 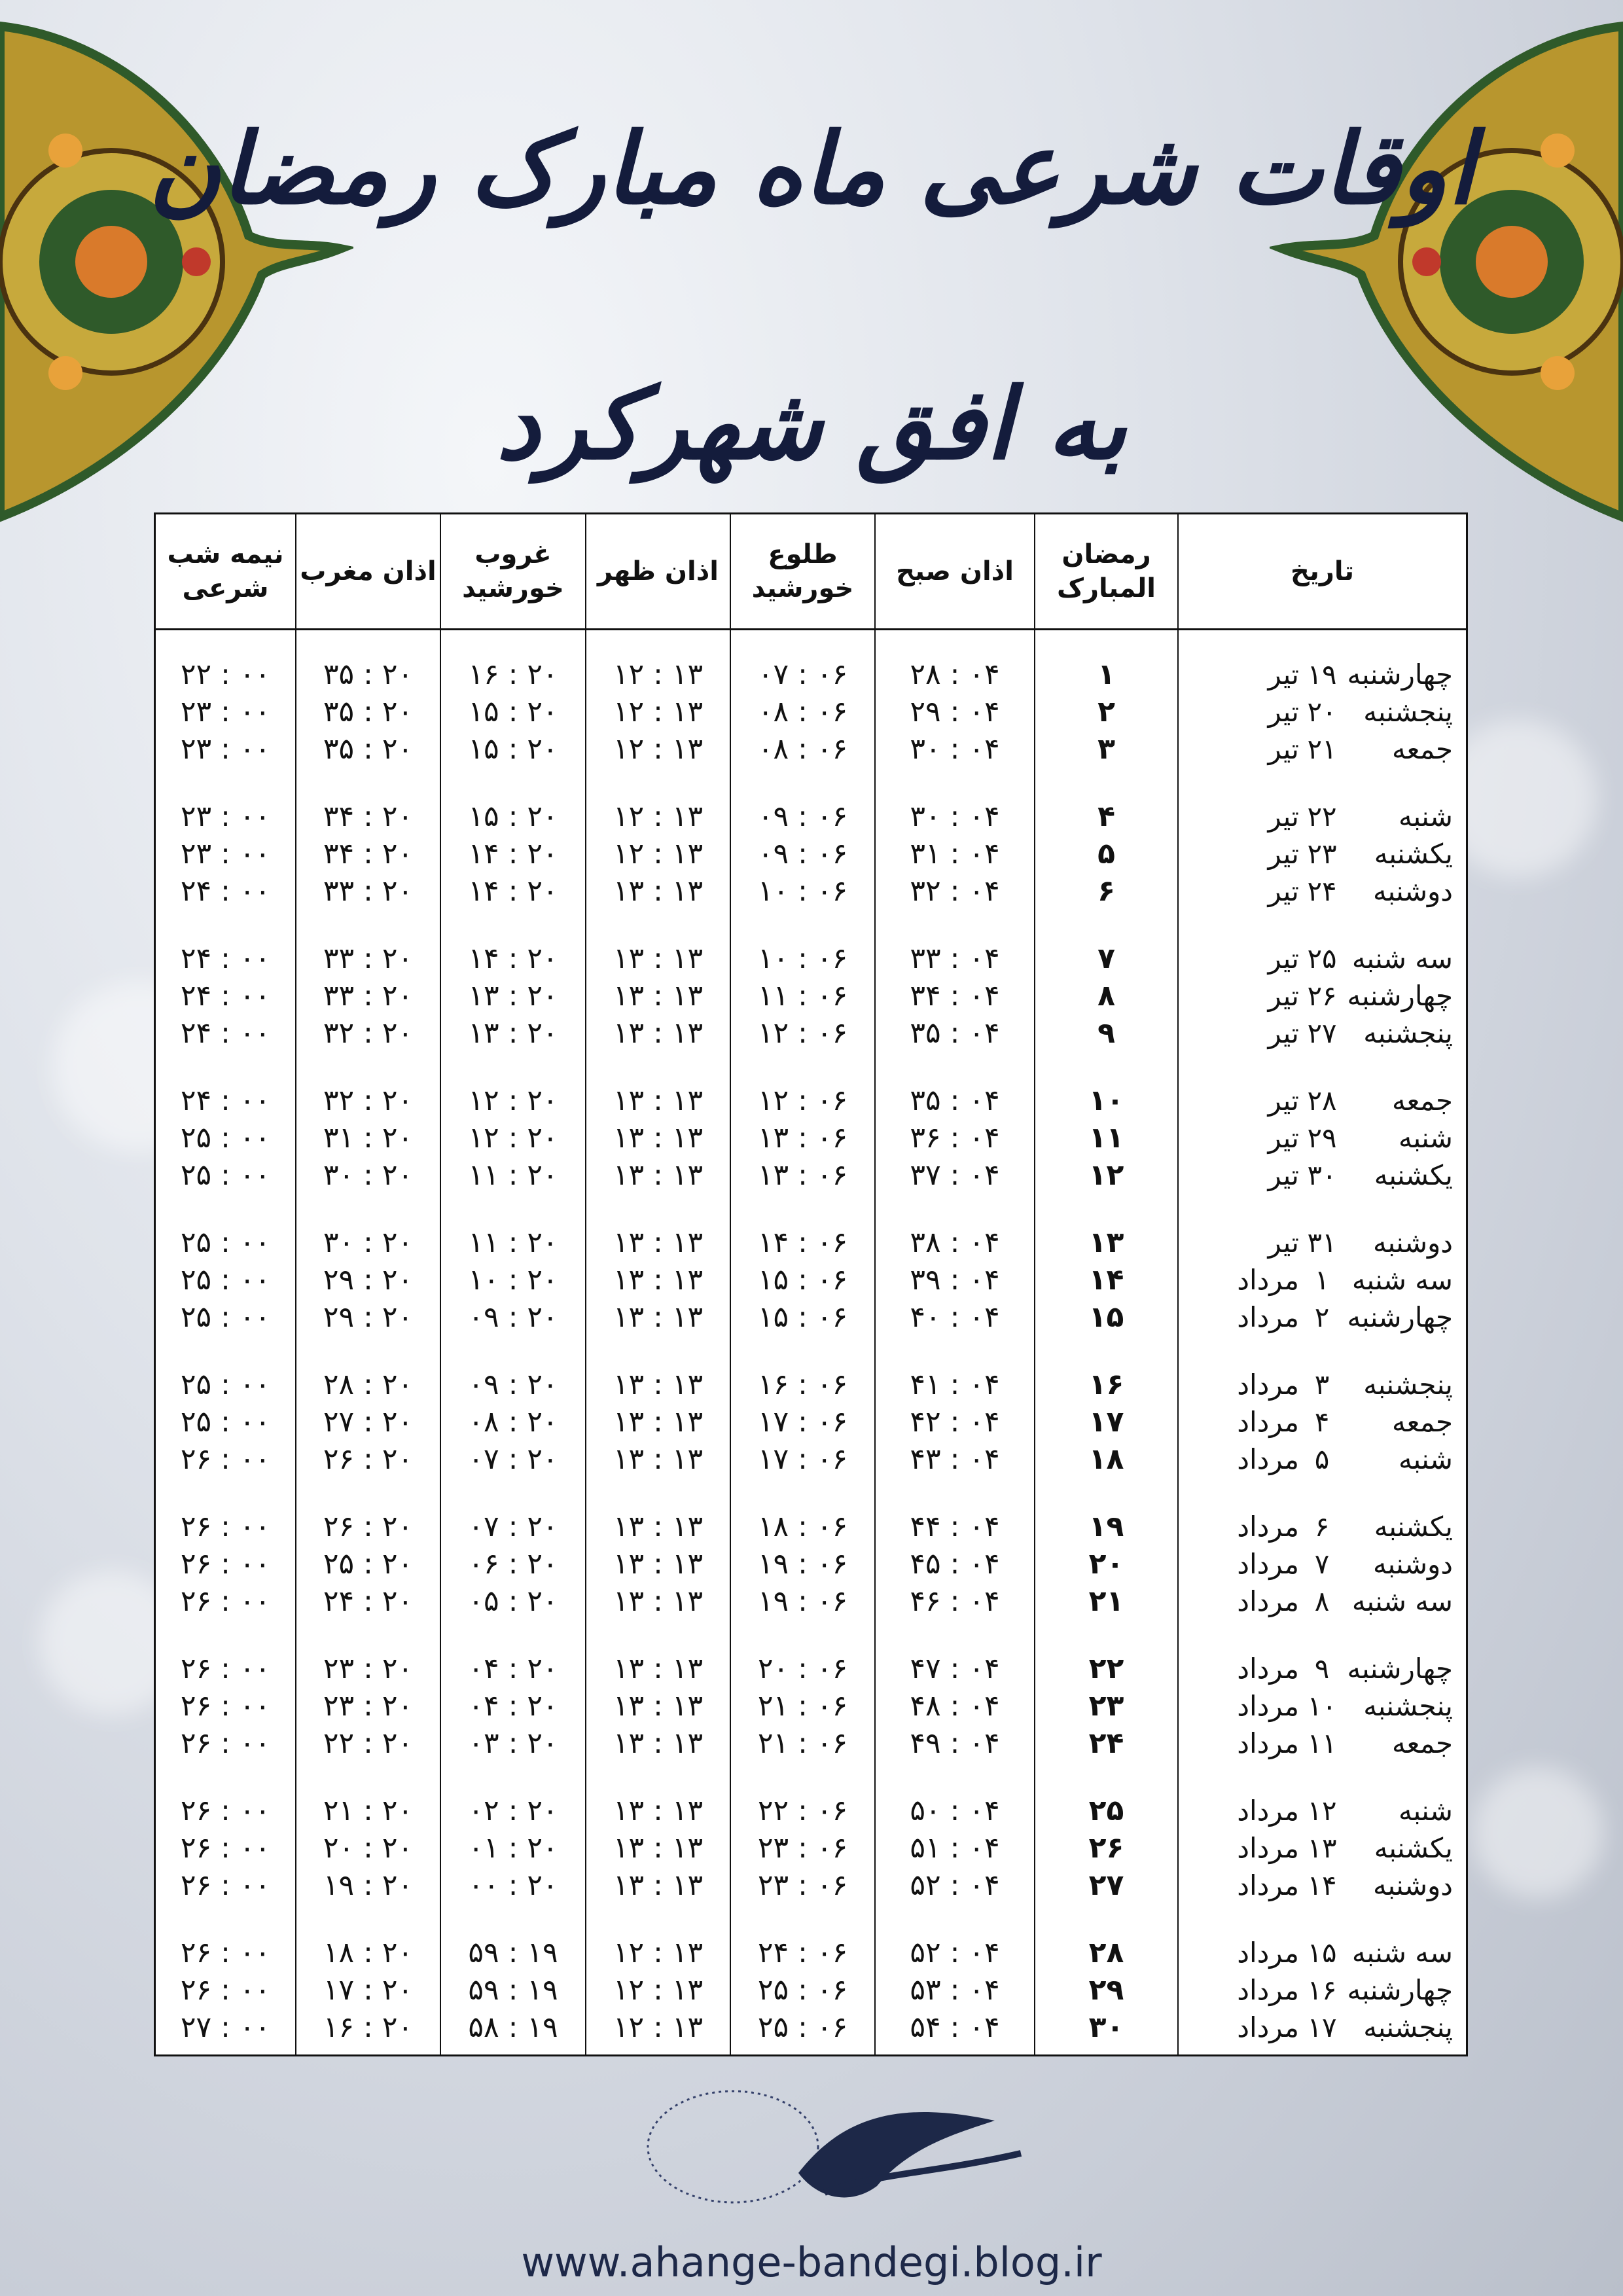 I want to click on ramadan-cell: ۲۴, so click(x=1106, y=1743).